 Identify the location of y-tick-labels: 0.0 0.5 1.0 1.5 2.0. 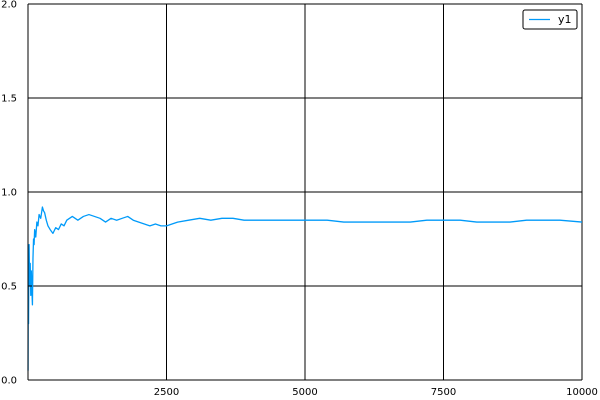
(9, 193).